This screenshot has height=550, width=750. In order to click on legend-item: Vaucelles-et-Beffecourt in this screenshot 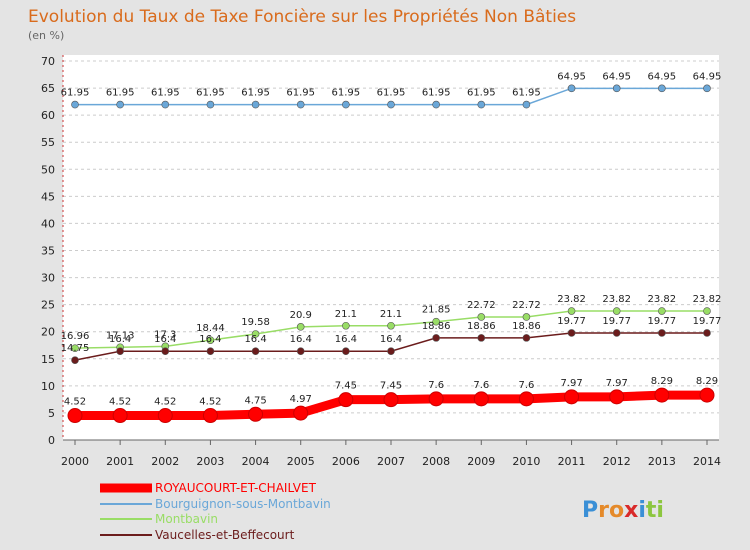, I will do `click(197, 535)`.